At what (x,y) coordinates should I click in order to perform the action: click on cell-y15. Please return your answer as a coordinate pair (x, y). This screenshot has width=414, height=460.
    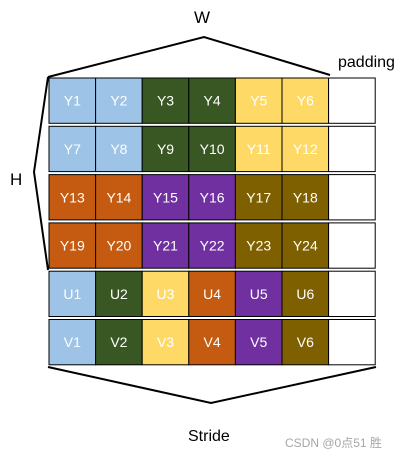
    Looking at the image, I should click on (165, 197).